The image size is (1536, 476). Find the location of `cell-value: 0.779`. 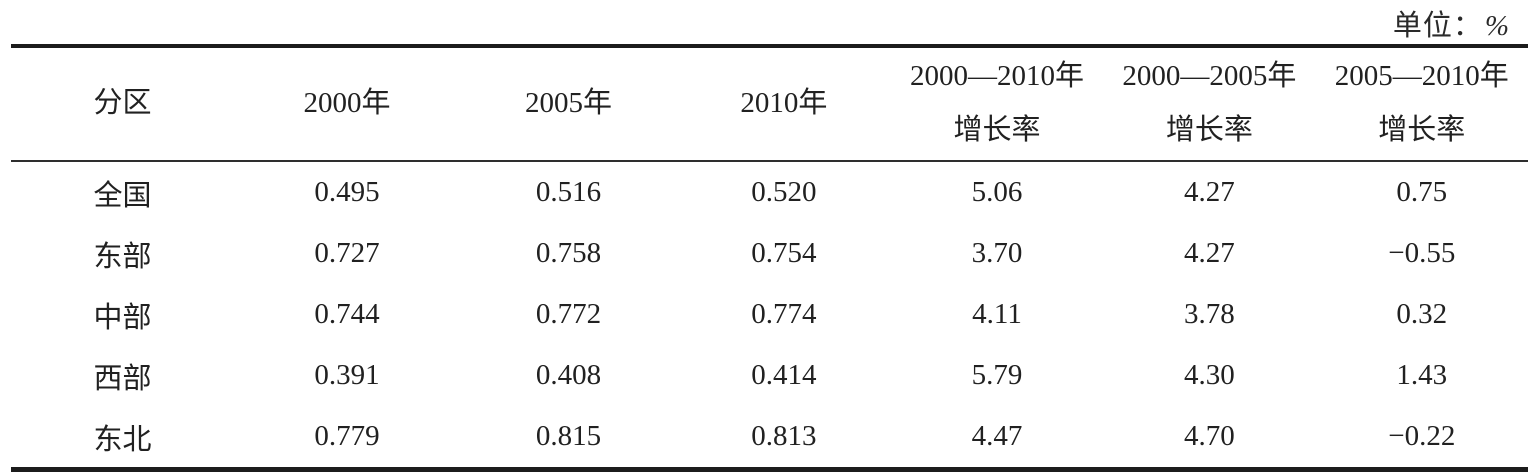

cell-value: 0.779 is located at coordinates (347, 436).